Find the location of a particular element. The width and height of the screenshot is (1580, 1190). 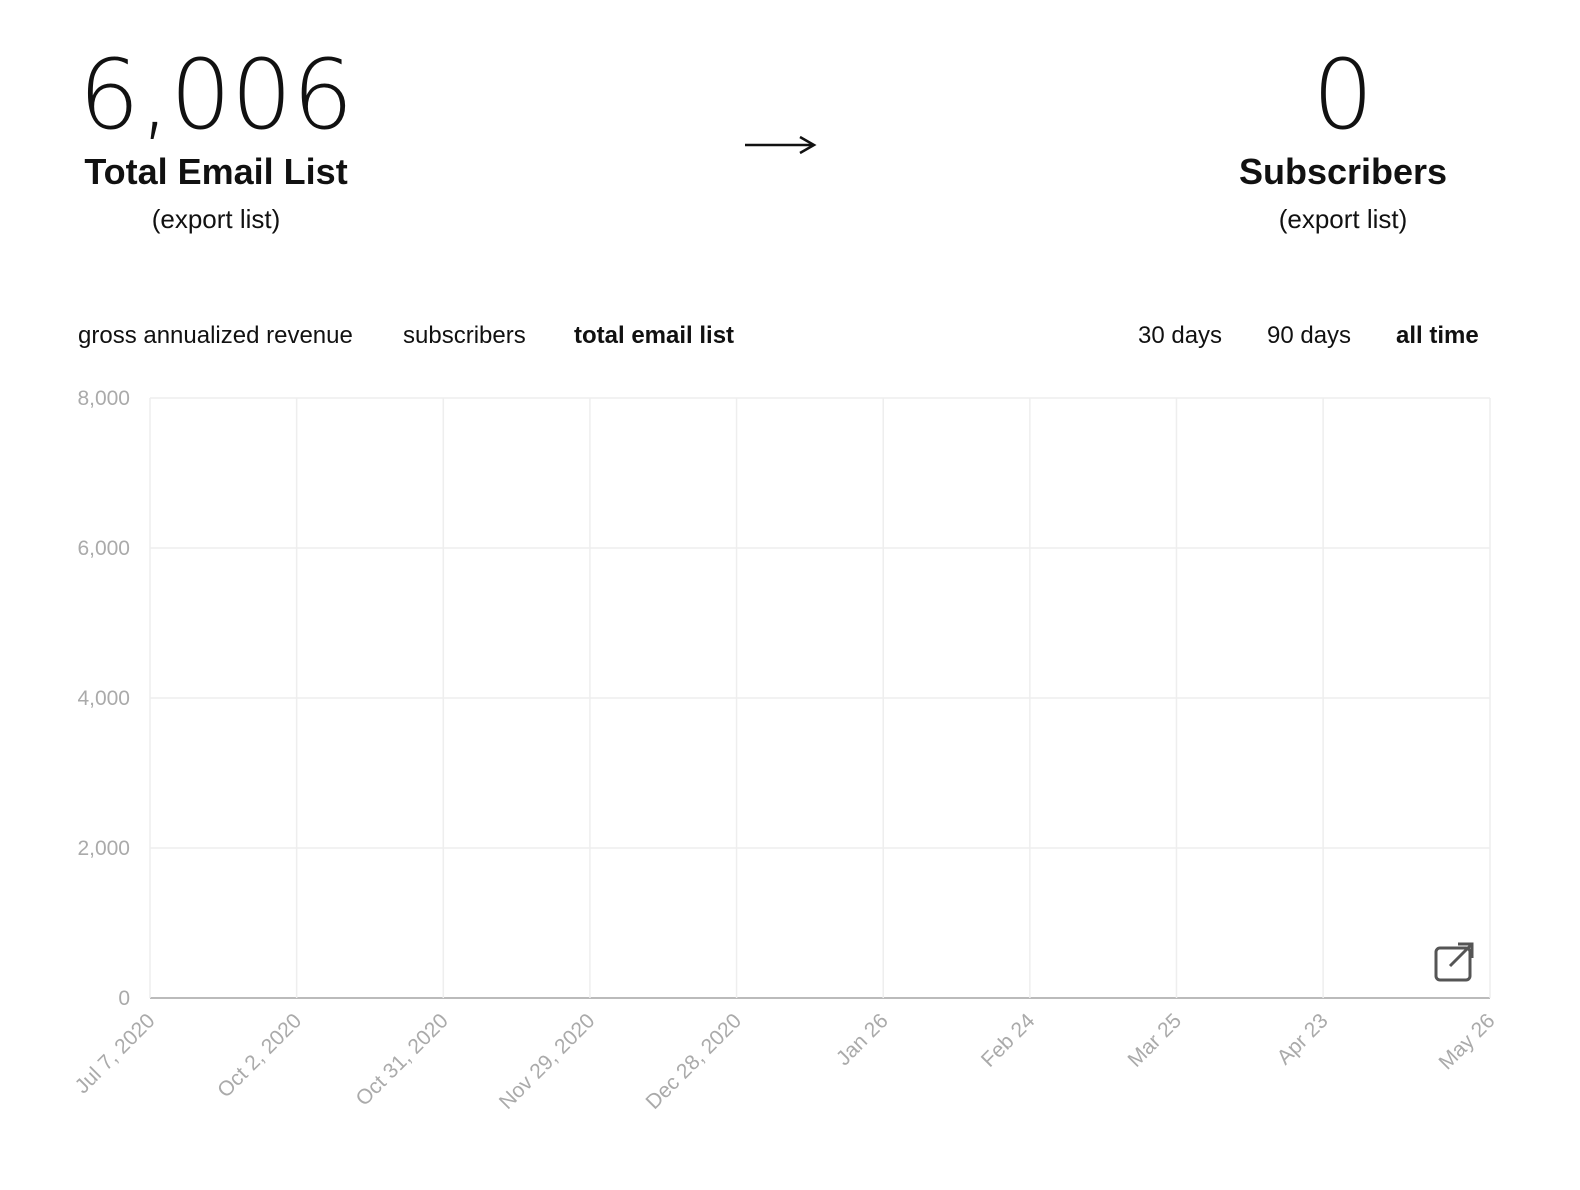

x-tick-label: Jul 7, 2020 is located at coordinates (115, 1053).